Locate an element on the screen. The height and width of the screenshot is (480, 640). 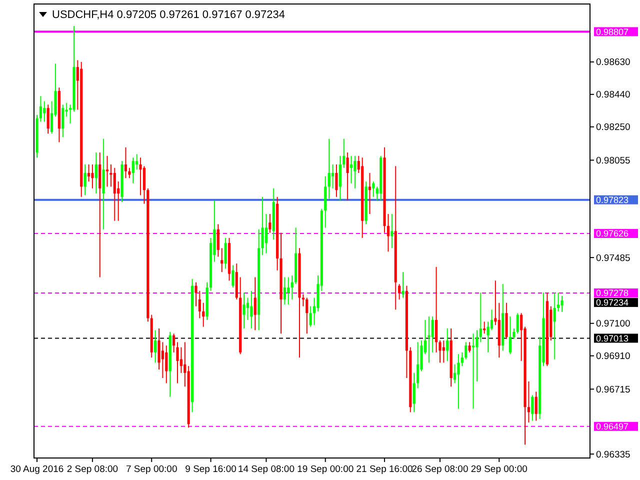
ref-line-label: 0.97823 is located at coordinates (612, 199).